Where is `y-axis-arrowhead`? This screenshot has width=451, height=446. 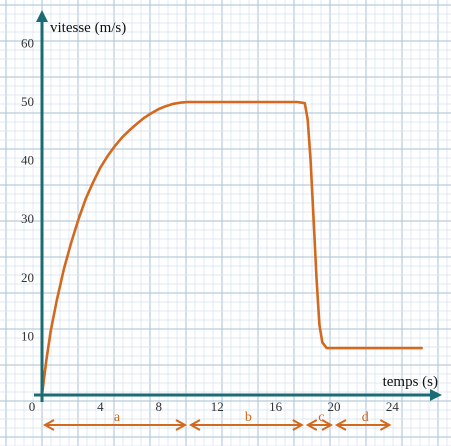
y-axis-arrowhead is located at coordinates (42, 16).